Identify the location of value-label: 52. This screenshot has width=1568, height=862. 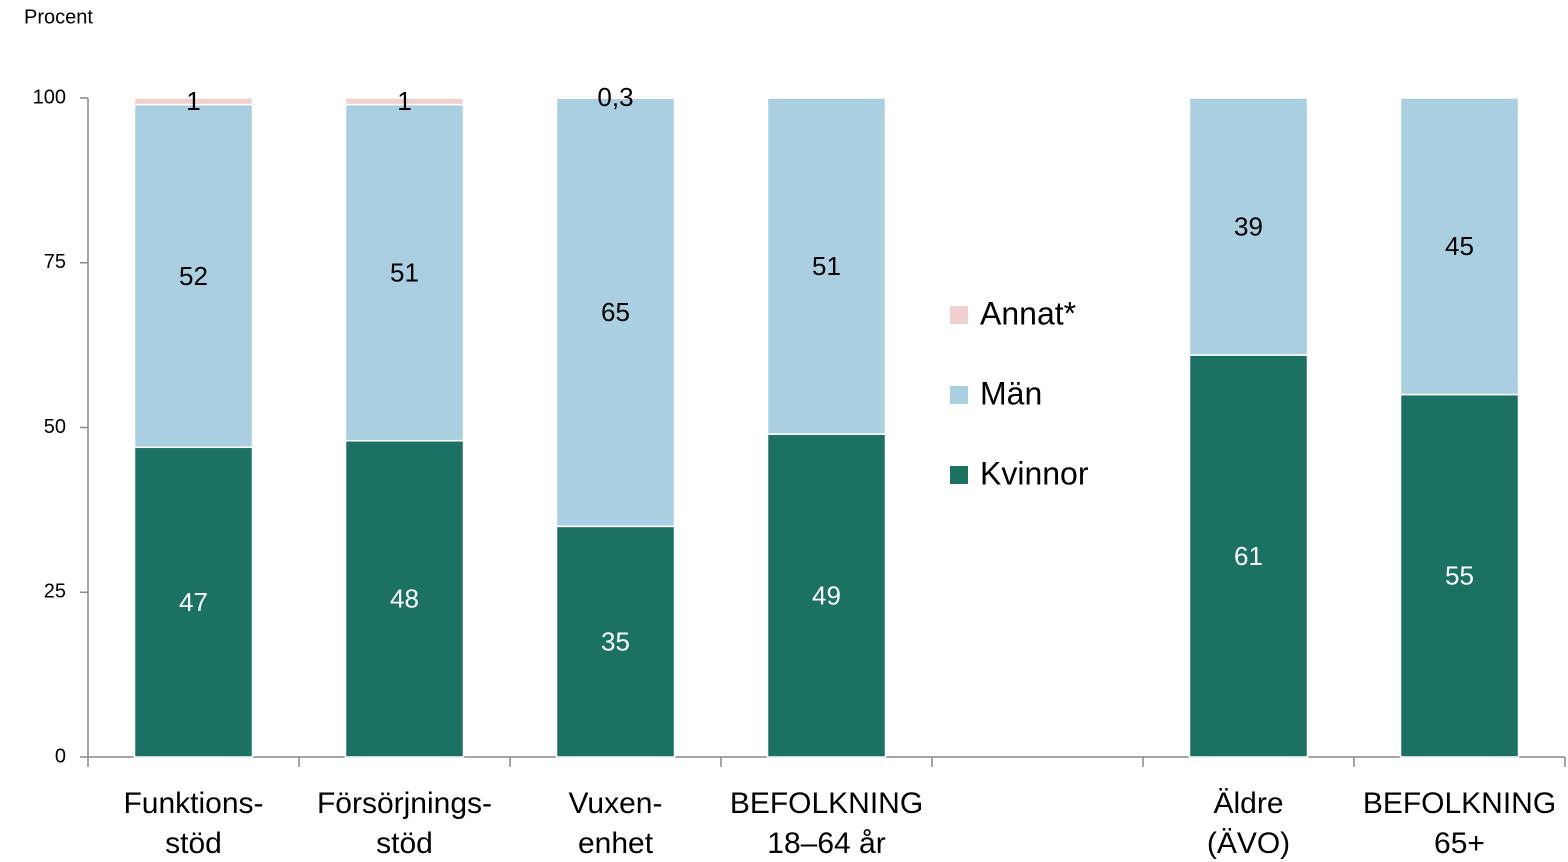
(193, 276).